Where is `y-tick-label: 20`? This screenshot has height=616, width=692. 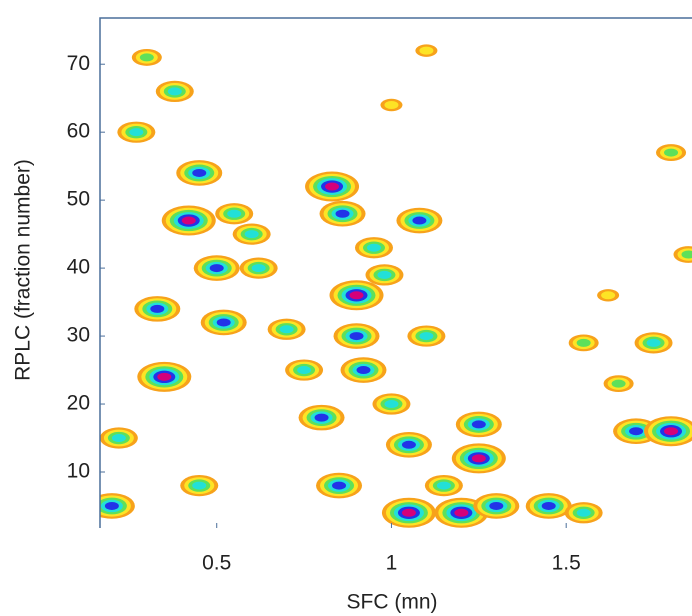 y-tick-label: 20 is located at coordinates (78, 403).